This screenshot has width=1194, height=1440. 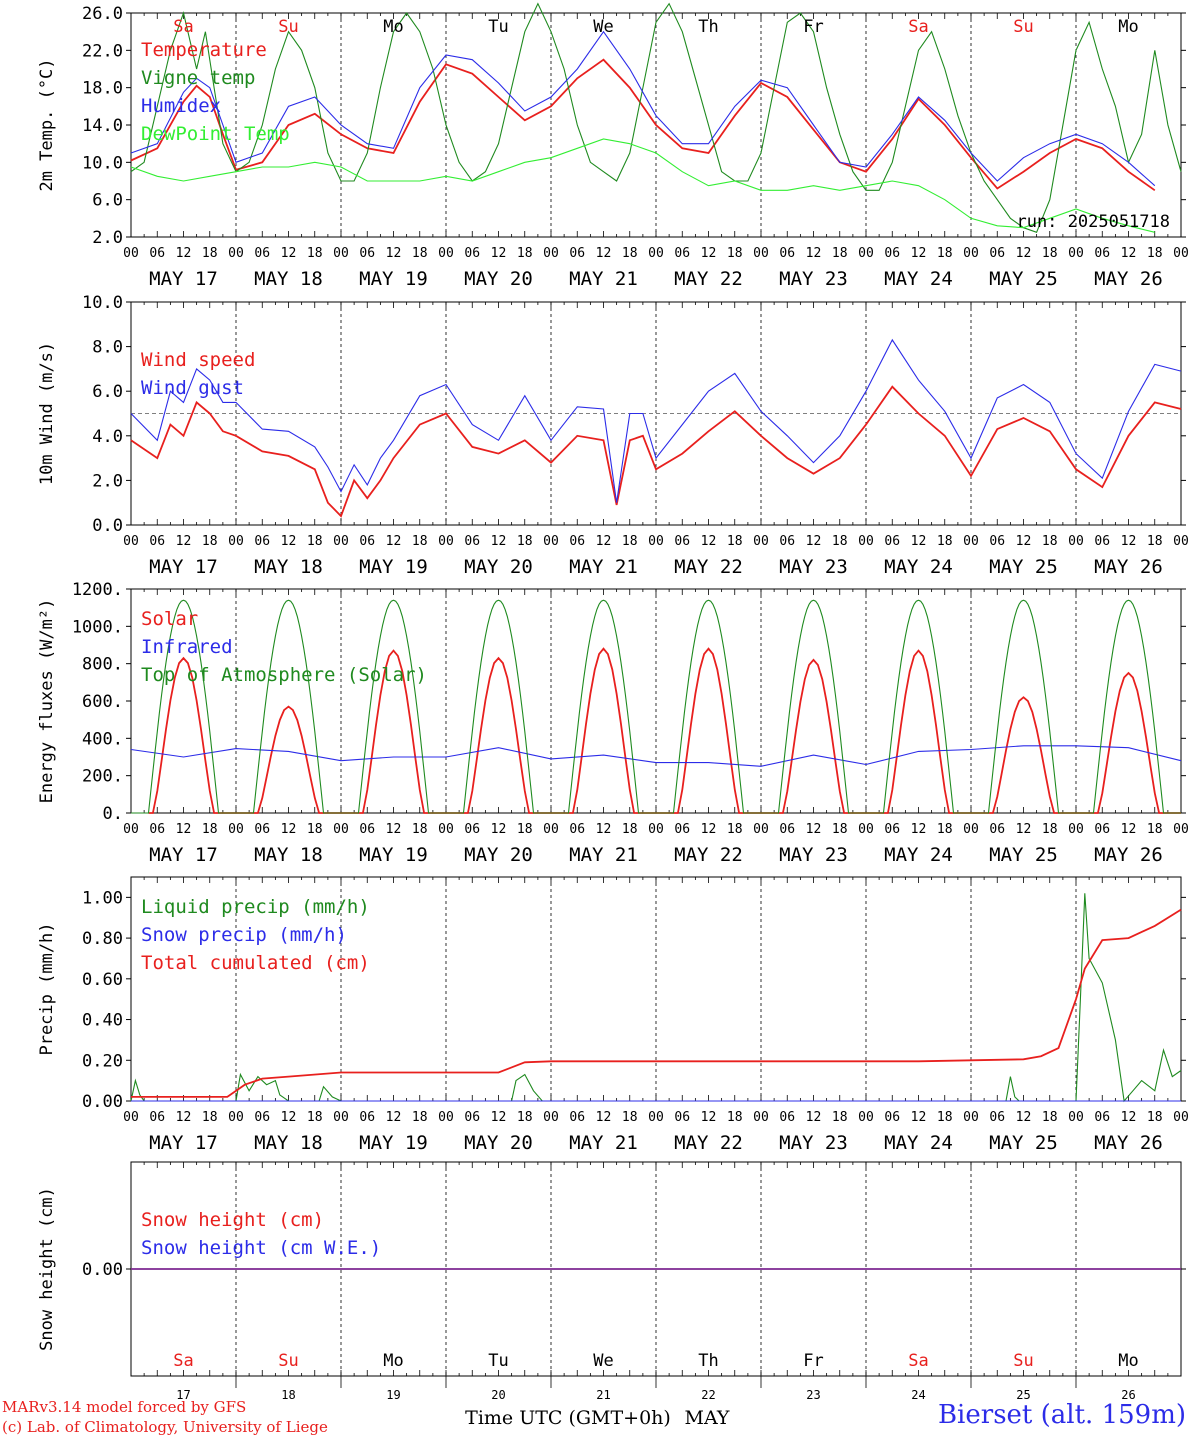 What do you see at coordinates (169, 619) in the screenshot?
I see `legend-entry: Solar` at bounding box center [169, 619].